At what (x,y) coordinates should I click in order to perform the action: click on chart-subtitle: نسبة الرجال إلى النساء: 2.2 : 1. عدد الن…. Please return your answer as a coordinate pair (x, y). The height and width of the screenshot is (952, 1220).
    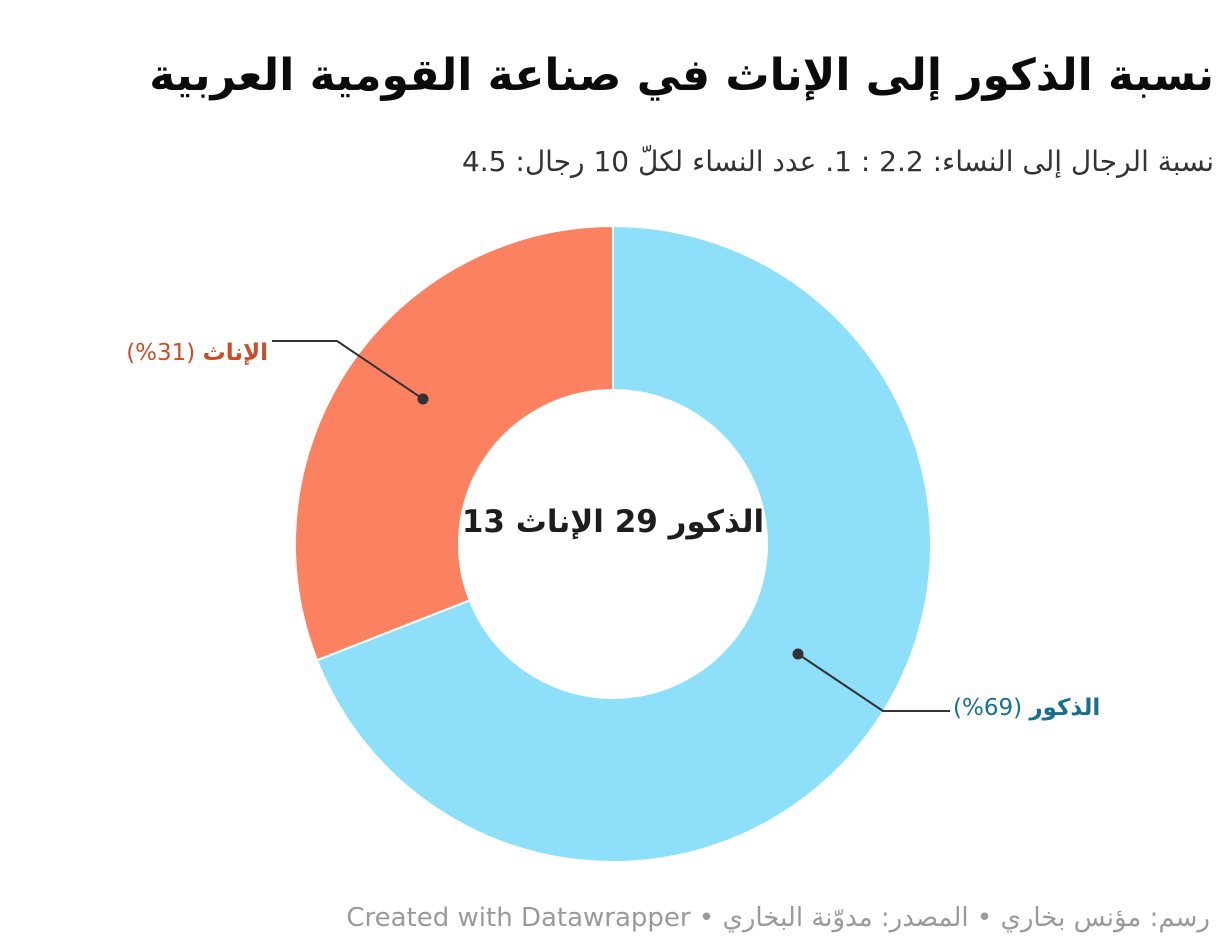
    Looking at the image, I should click on (837, 161).